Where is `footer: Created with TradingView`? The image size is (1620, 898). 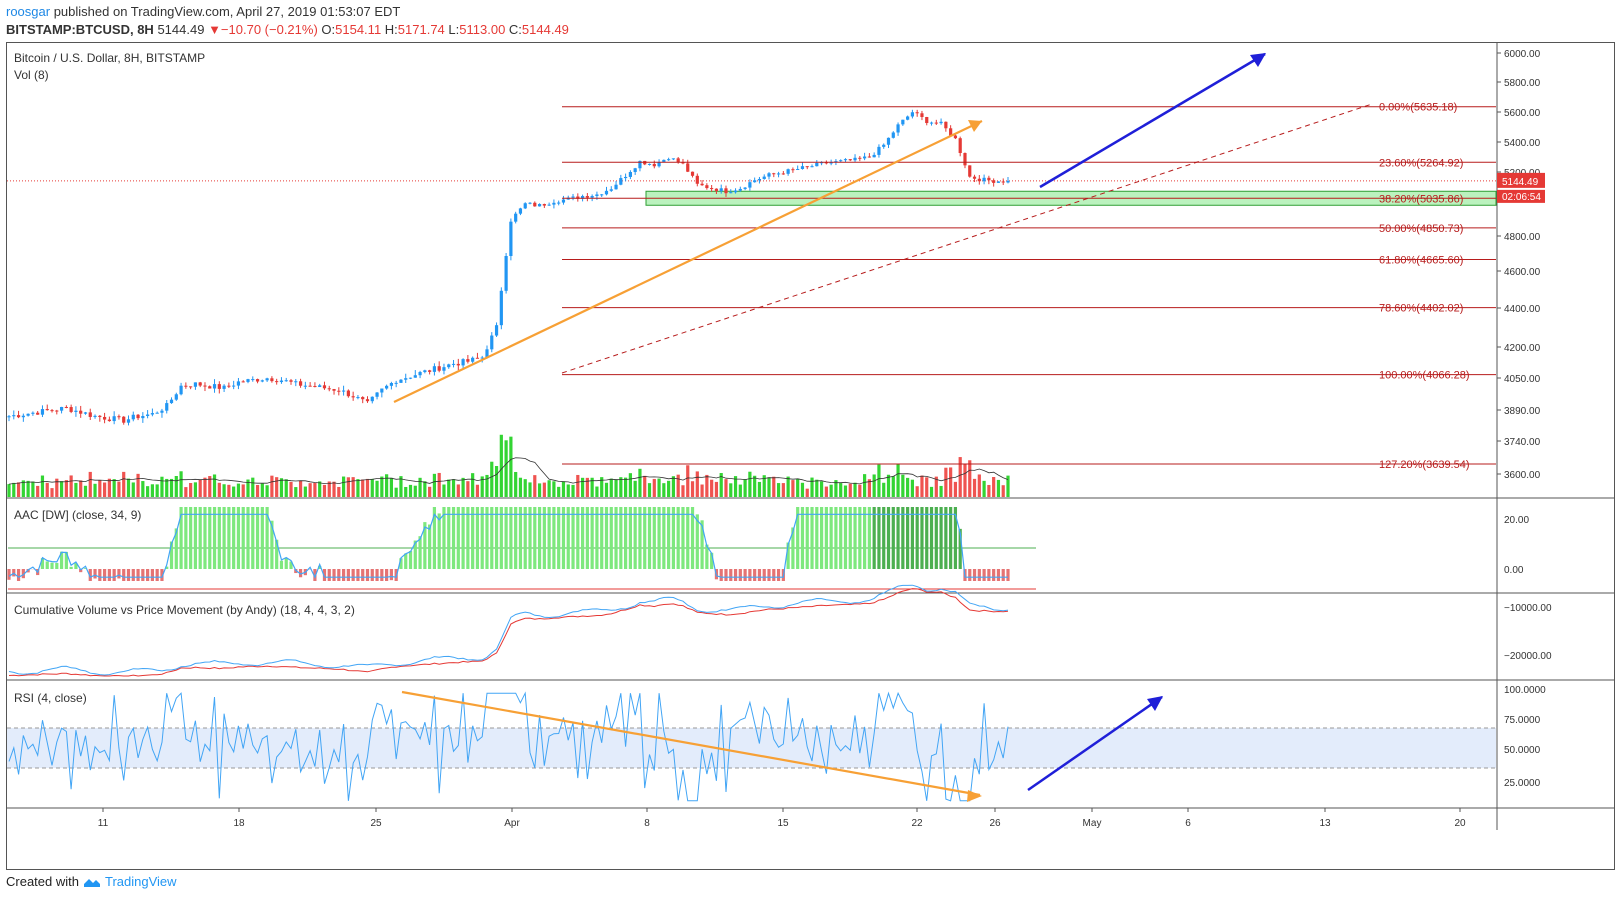
footer: Created with TradingView is located at coordinates (91, 881).